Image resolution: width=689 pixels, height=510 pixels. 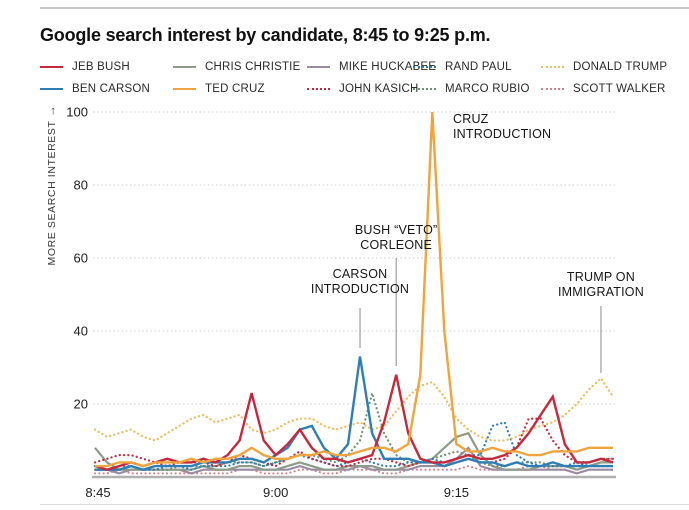 I want to click on y-axis-tick-labels: 20 40 60 80 100, so click(x=77, y=258).